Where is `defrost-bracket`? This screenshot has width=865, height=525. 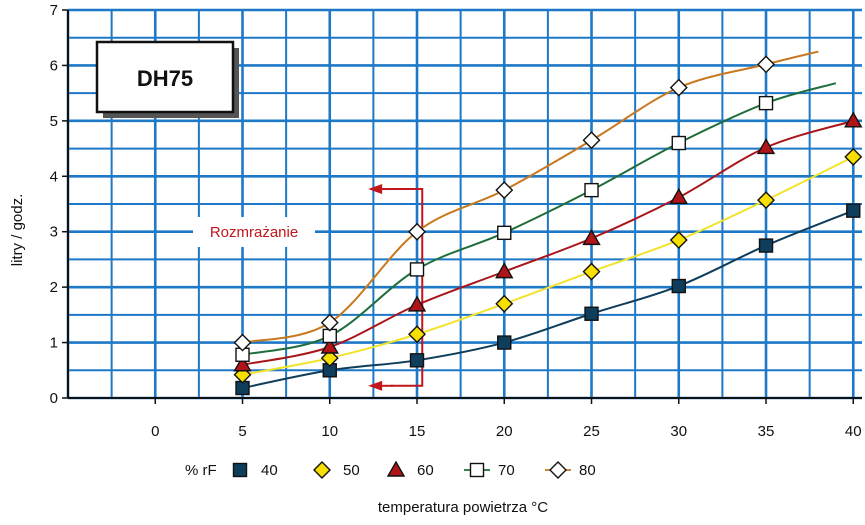
defrost-bracket is located at coordinates (407, 287).